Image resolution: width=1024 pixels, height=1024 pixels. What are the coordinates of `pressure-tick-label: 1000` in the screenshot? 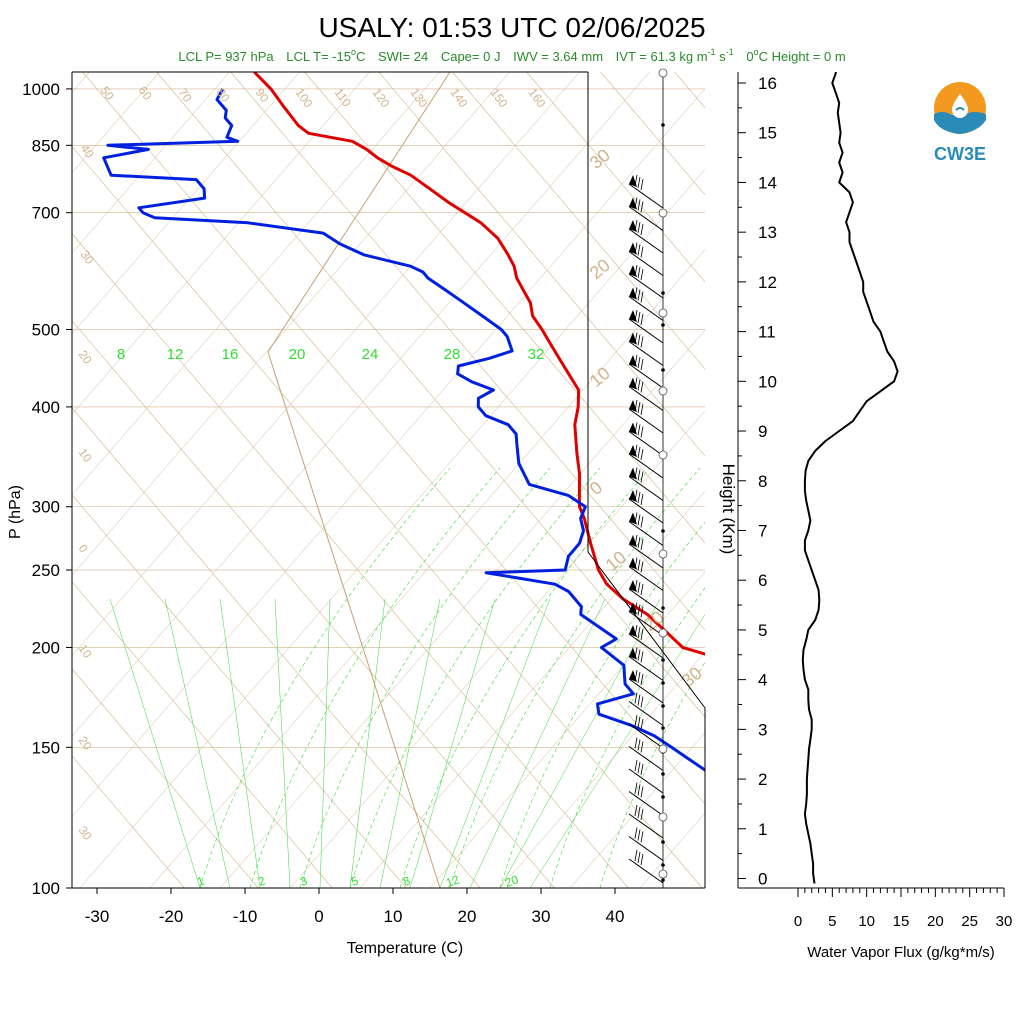 It's located at (41, 89).